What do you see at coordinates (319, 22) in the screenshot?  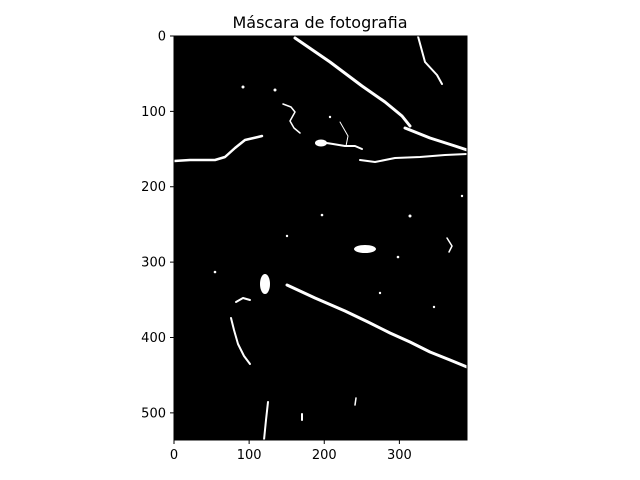 I see `plot-title: Máscara de fotografia` at bounding box center [319, 22].